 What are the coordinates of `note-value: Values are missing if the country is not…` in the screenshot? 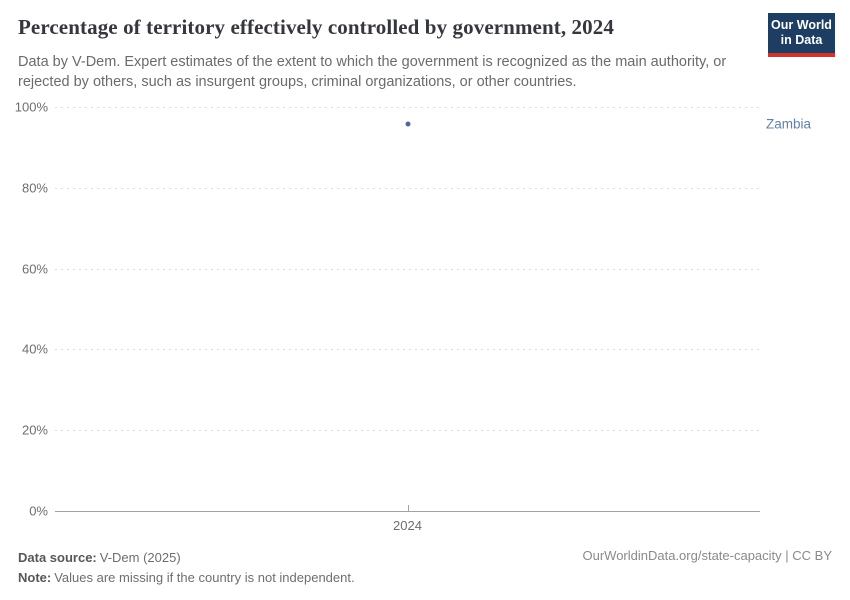 It's located at (204, 577).